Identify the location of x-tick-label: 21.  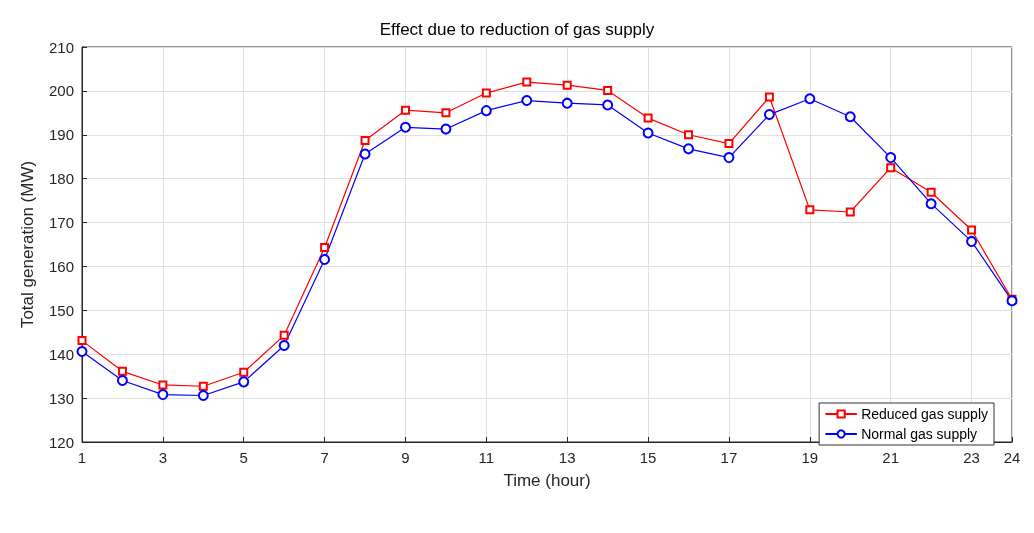
(891, 457).